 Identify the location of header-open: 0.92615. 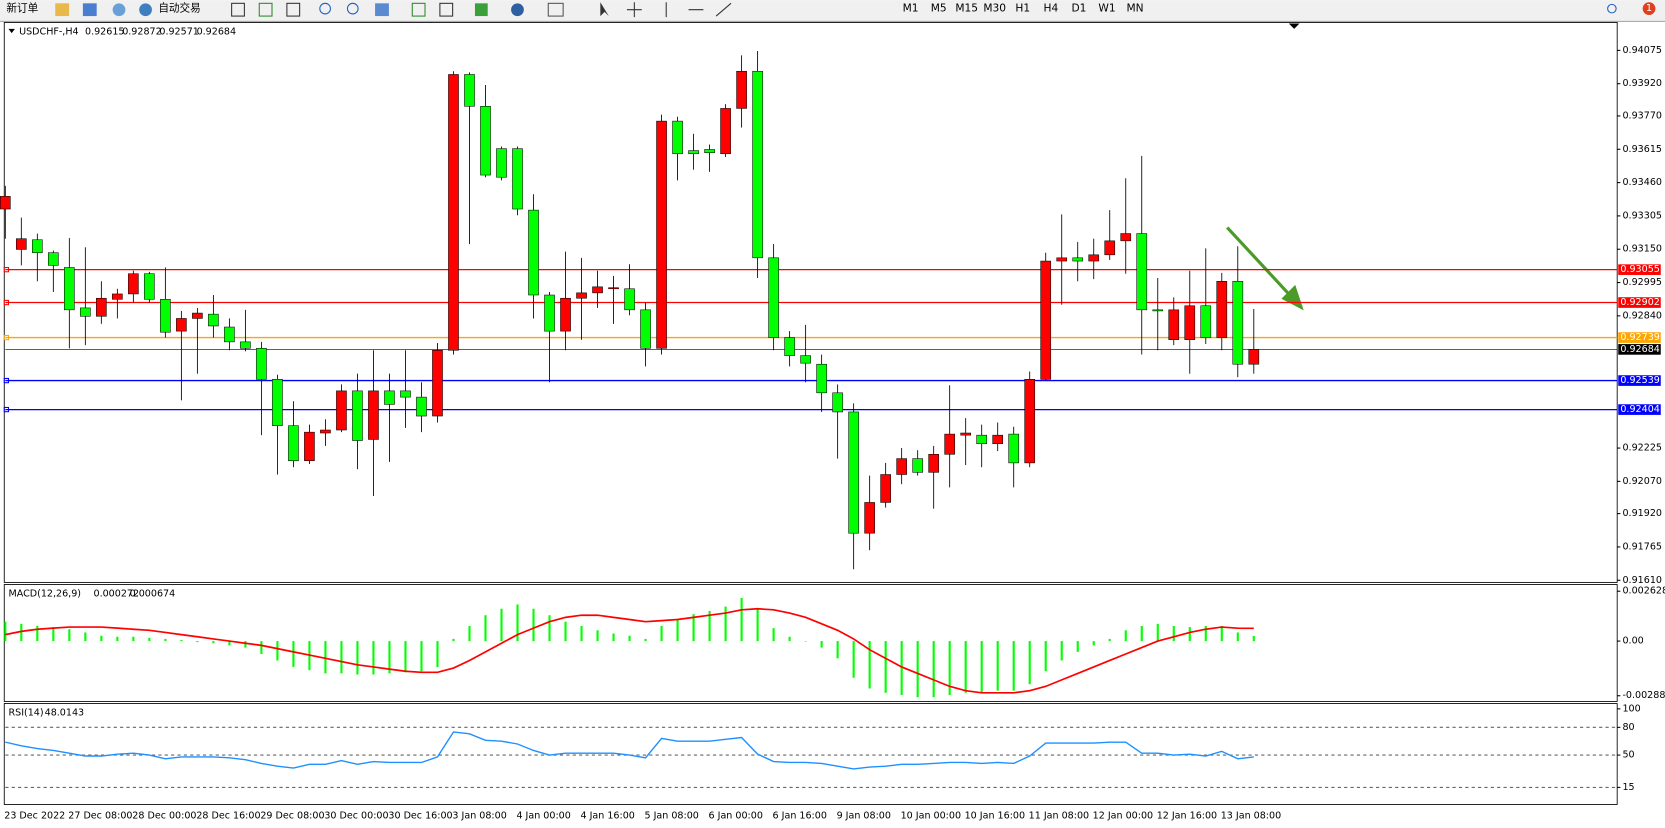
(104, 32).